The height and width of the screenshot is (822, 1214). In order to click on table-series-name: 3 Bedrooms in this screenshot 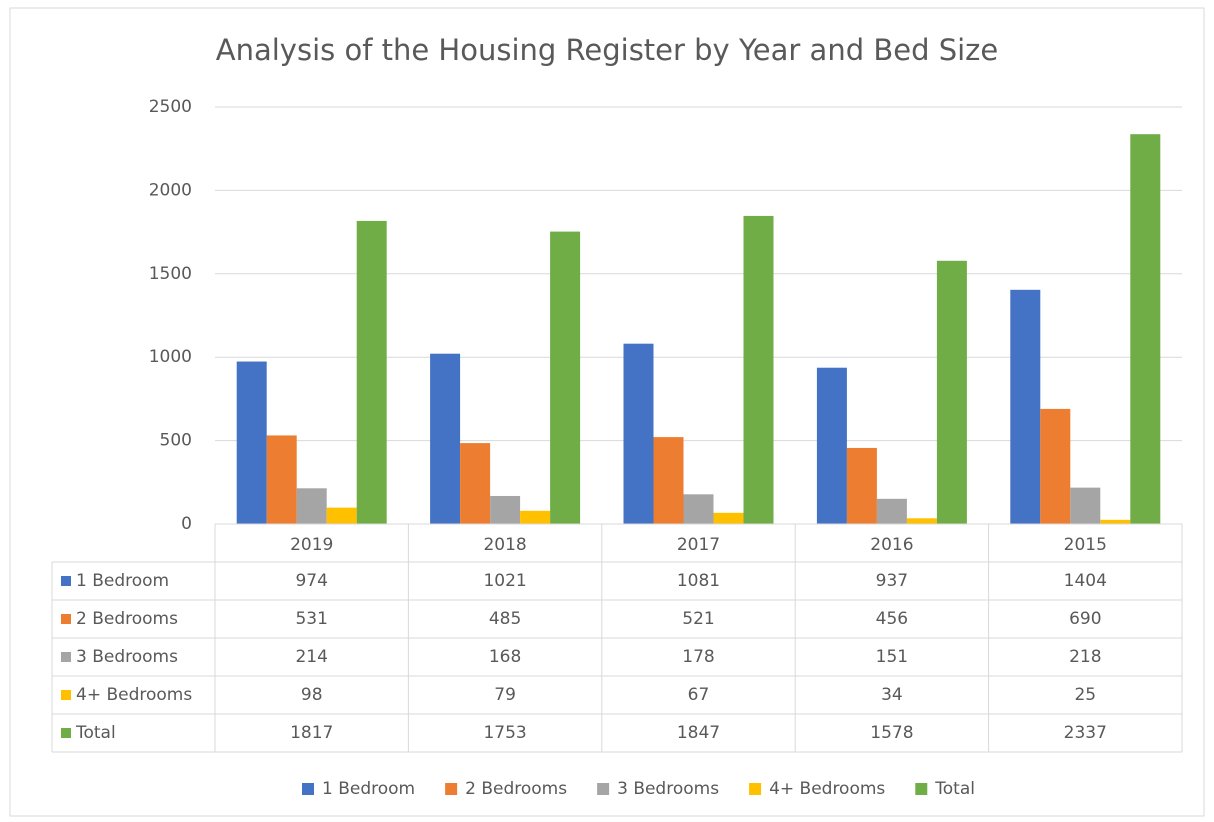, I will do `click(127, 657)`.